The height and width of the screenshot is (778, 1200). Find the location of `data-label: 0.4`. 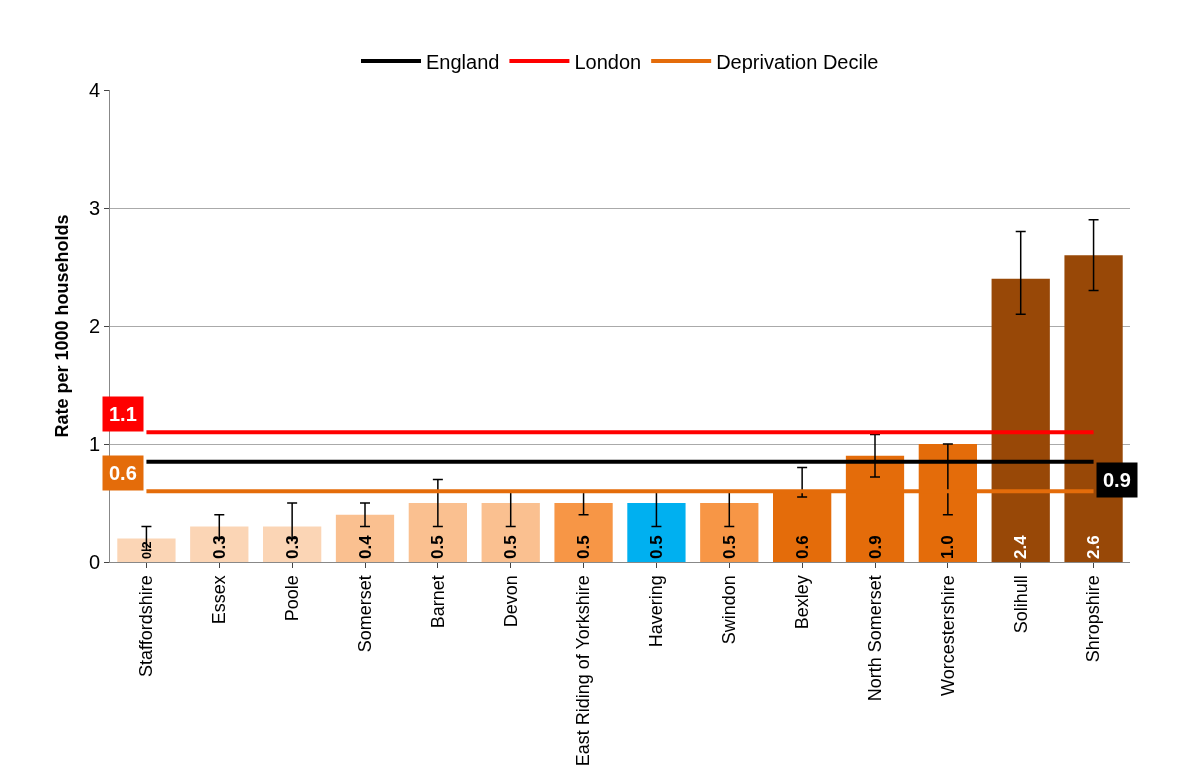

data-label: 0.4 is located at coordinates (365, 546).